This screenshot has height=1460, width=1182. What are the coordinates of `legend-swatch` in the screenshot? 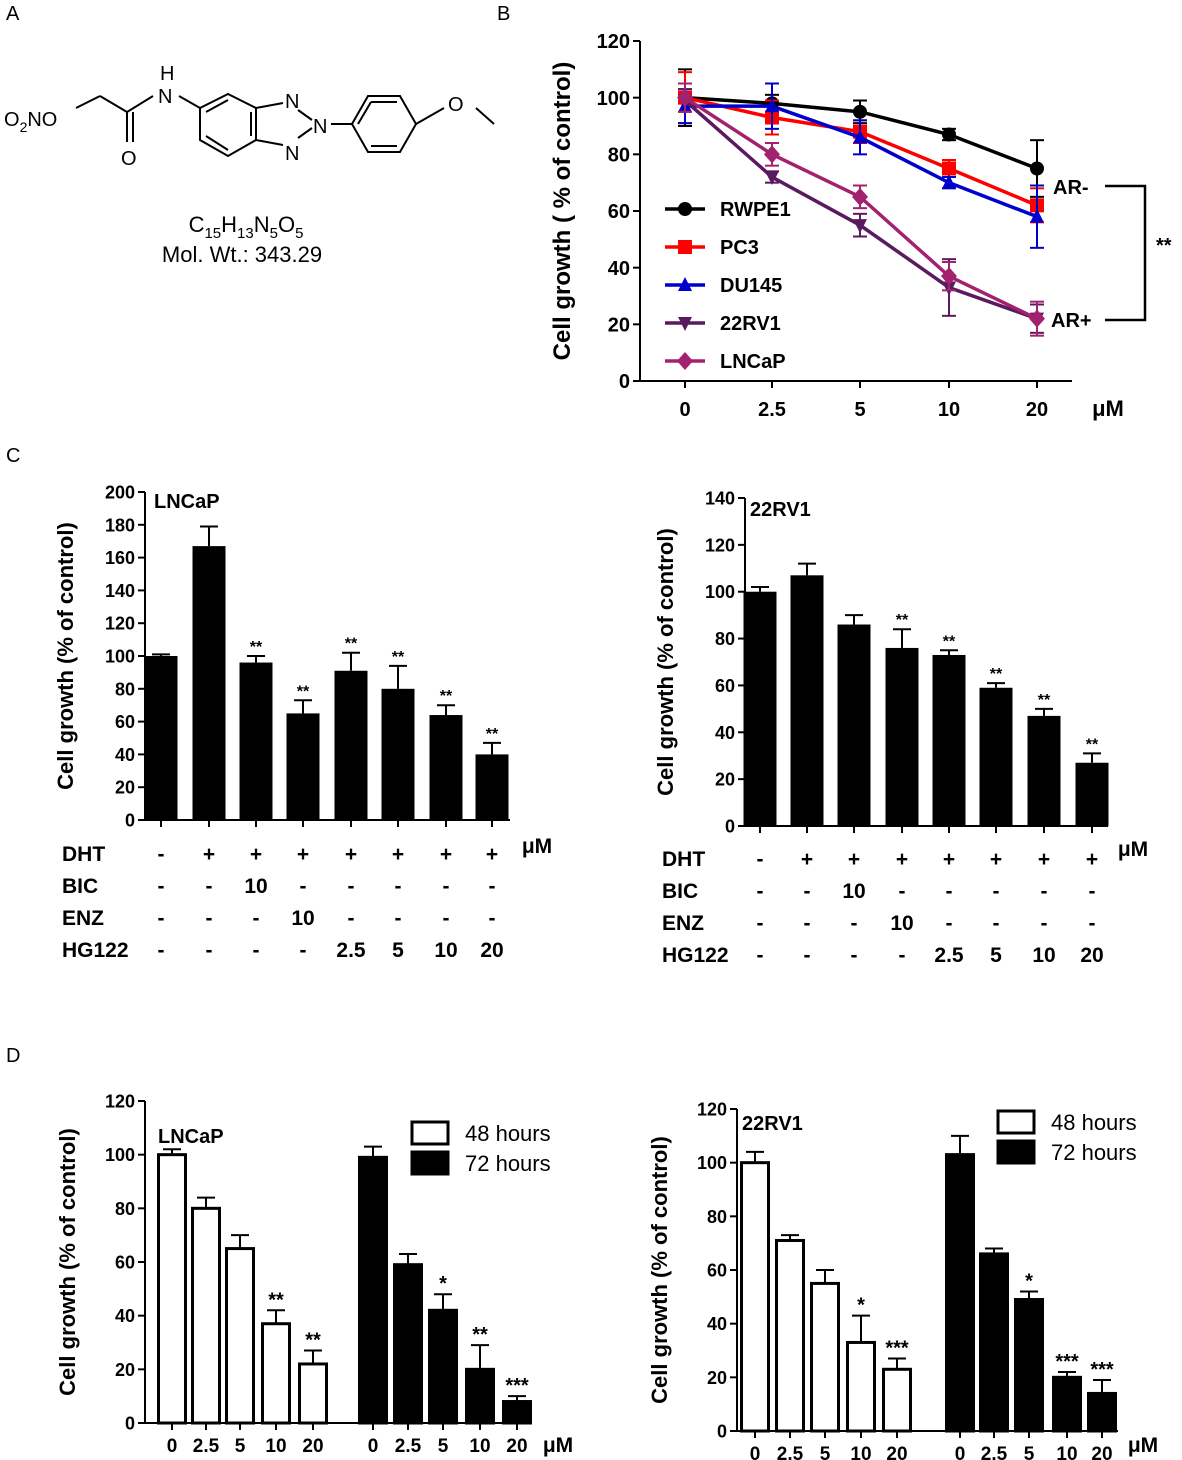 It's located at (430, 1163).